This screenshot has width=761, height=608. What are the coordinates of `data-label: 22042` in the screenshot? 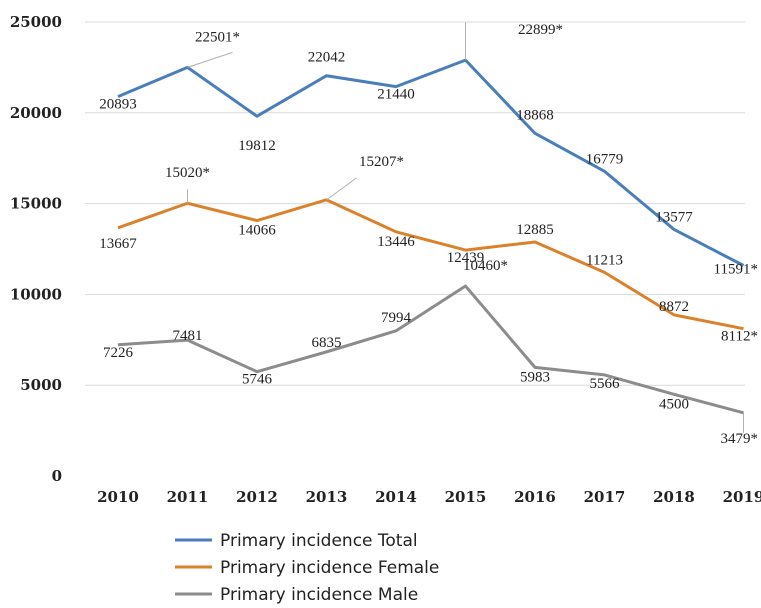 It's located at (327, 58).